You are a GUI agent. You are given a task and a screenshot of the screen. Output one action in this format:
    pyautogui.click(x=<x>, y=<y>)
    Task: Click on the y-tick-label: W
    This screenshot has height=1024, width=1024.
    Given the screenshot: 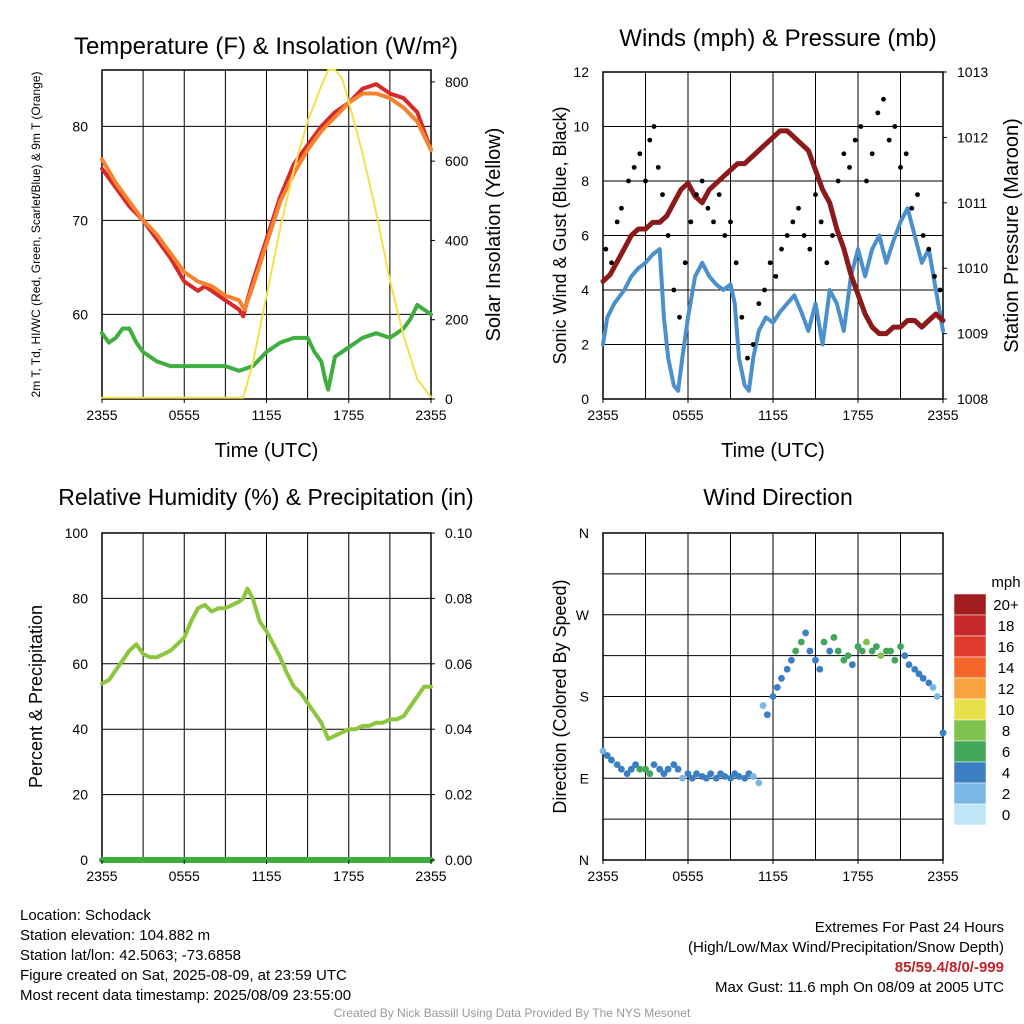 What is the action you would take?
    pyautogui.click(x=583, y=615)
    